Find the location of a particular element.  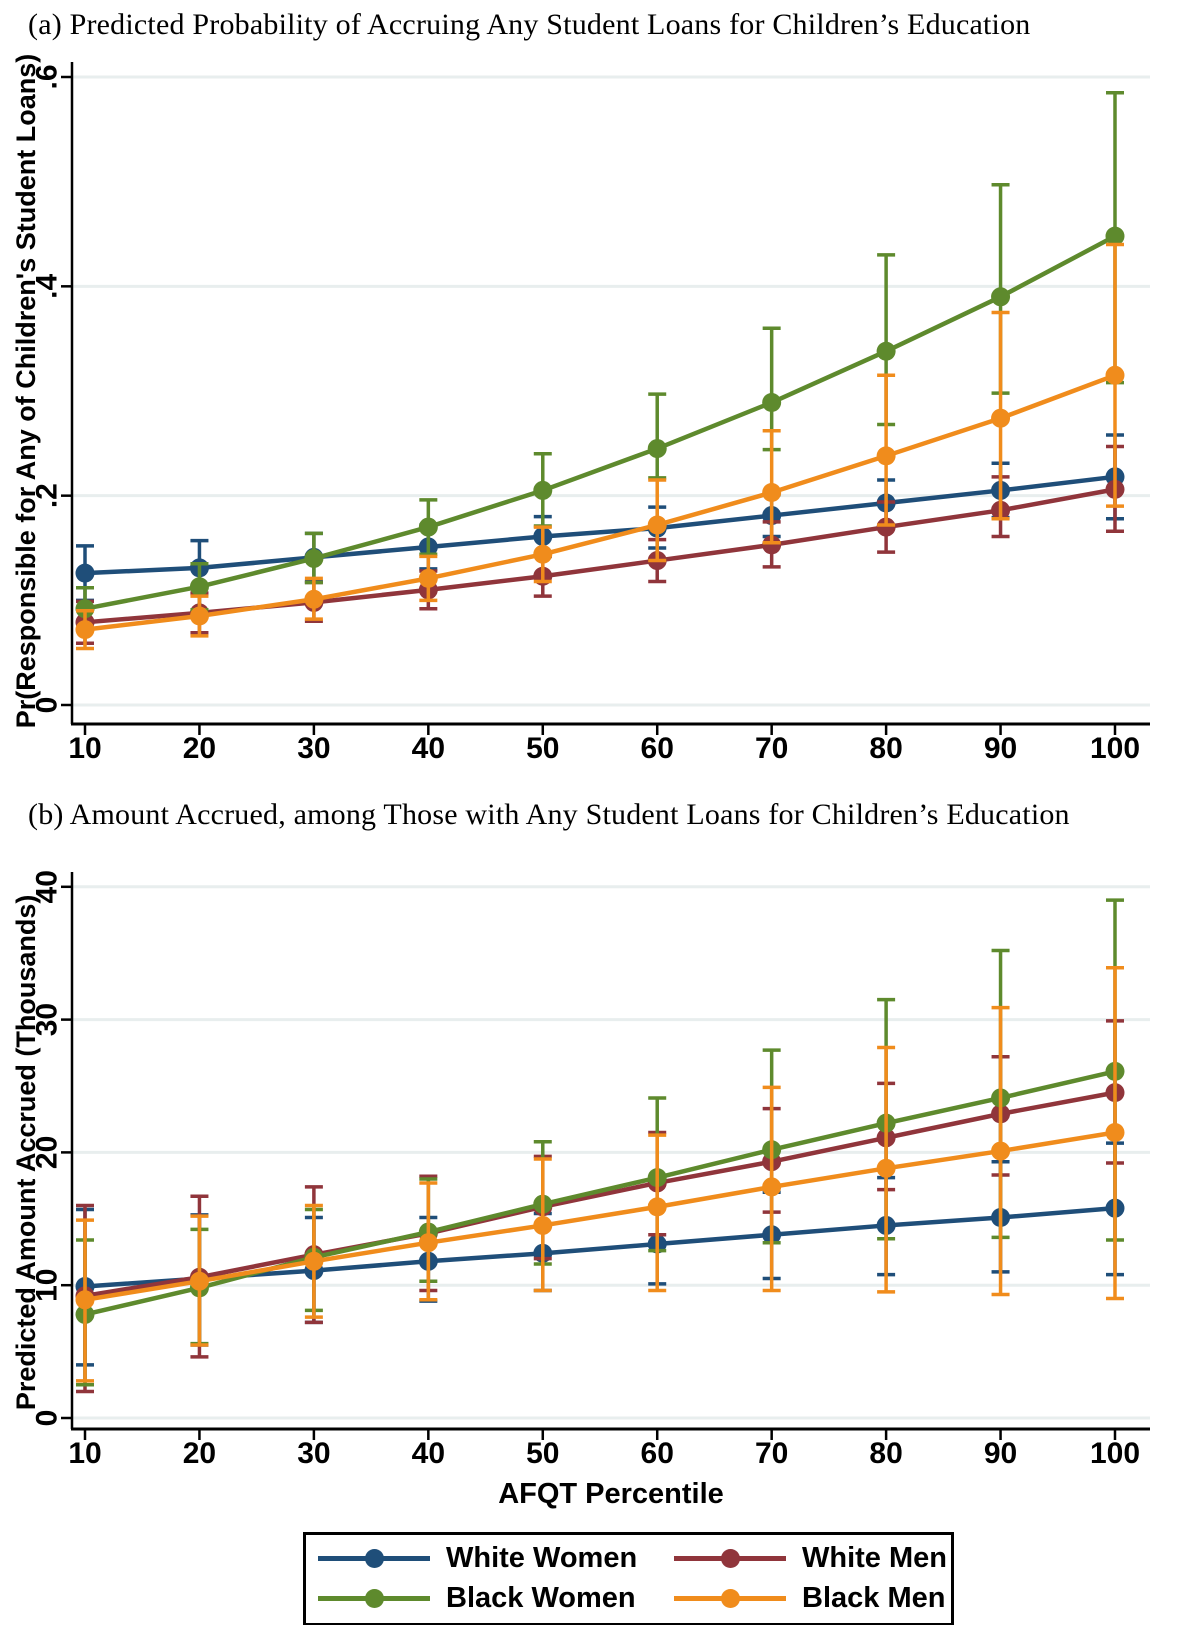

y-tick-label: .4 is located at coordinates (47, 286).